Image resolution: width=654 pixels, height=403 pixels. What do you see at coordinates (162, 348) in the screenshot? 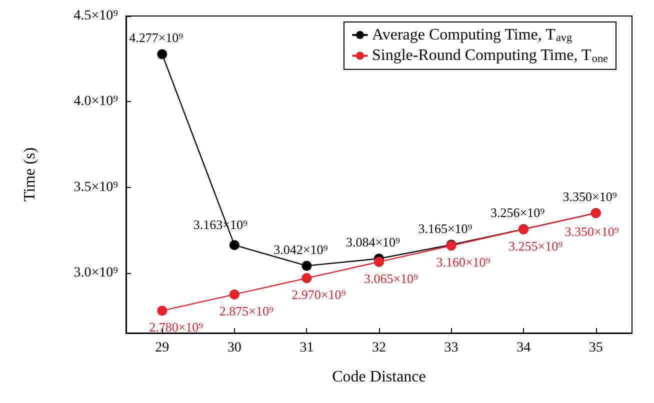
I see `x-tick-label: 29` at bounding box center [162, 348].